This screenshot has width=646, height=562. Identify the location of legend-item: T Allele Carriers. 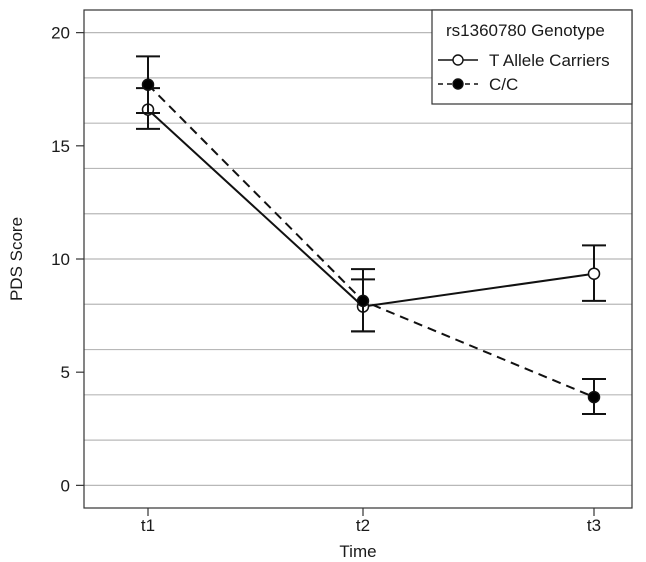
(524, 60).